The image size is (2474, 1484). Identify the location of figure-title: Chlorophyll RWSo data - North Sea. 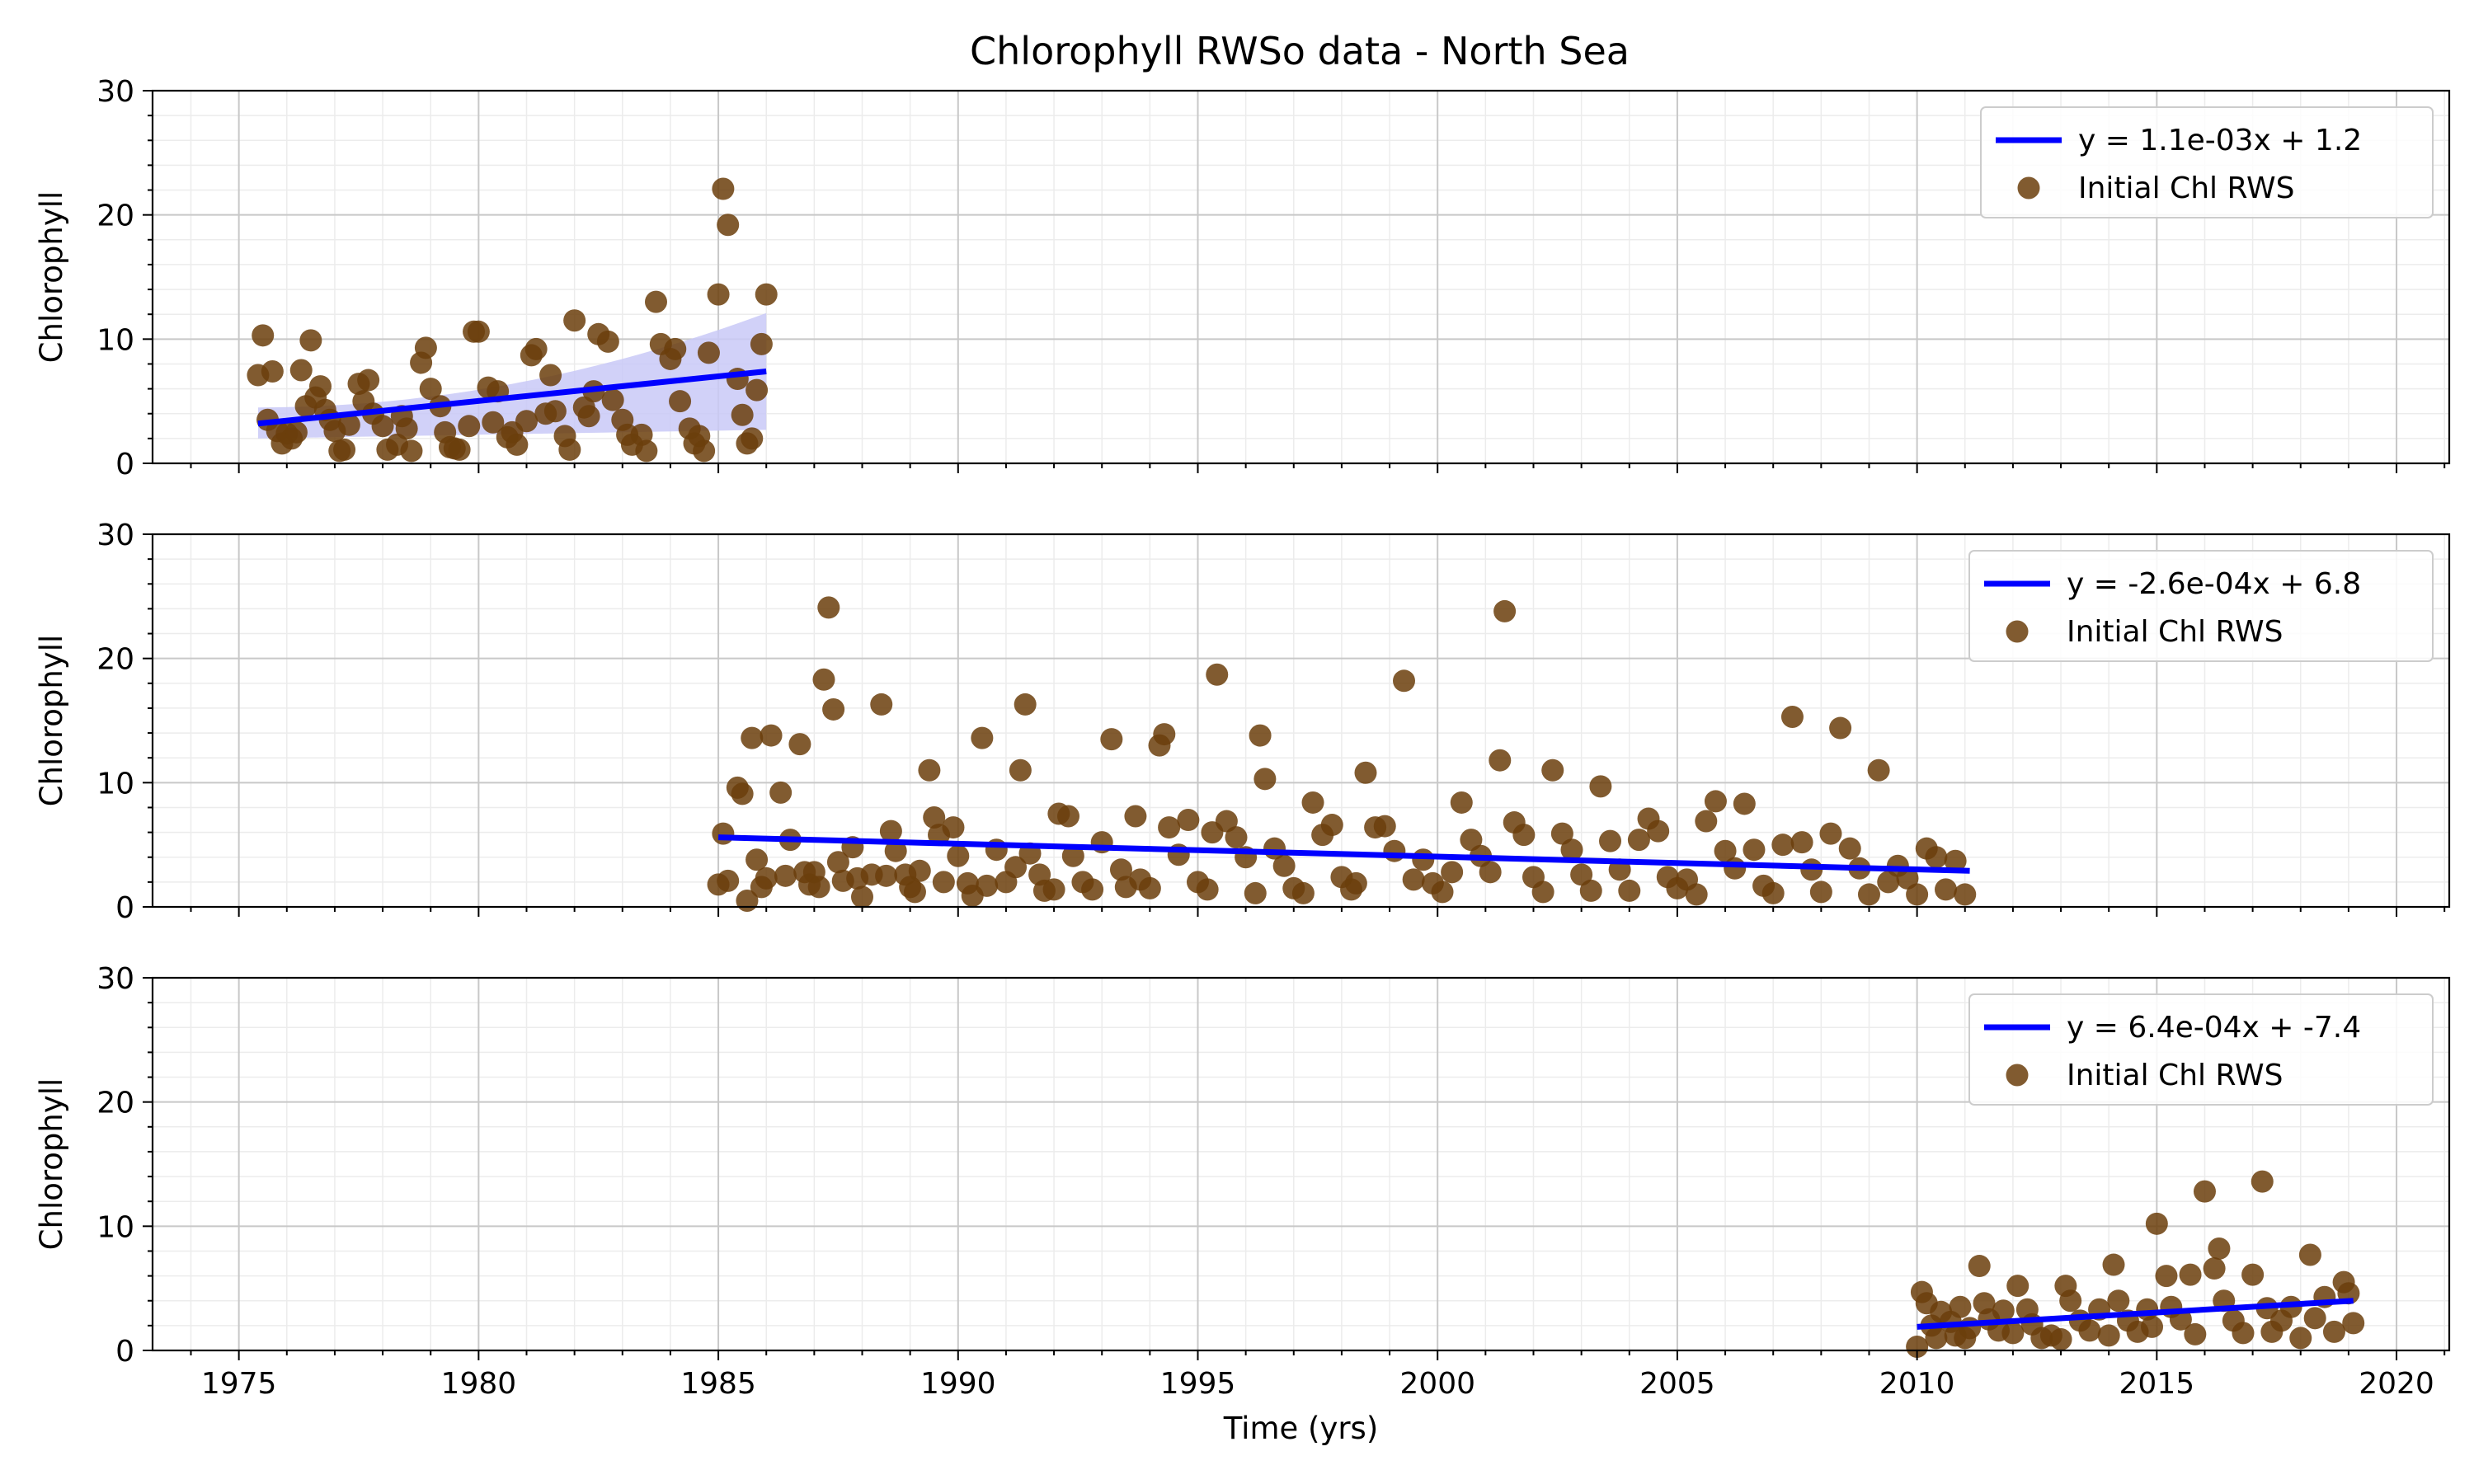
(1300, 51).